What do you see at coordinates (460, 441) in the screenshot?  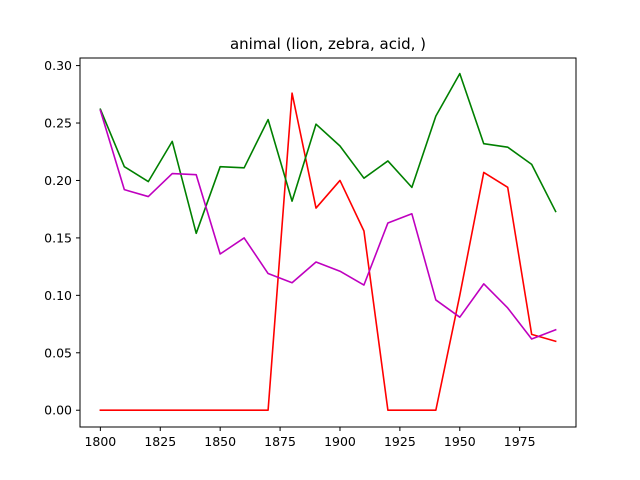 I see `x-tick-label: 1950` at bounding box center [460, 441].